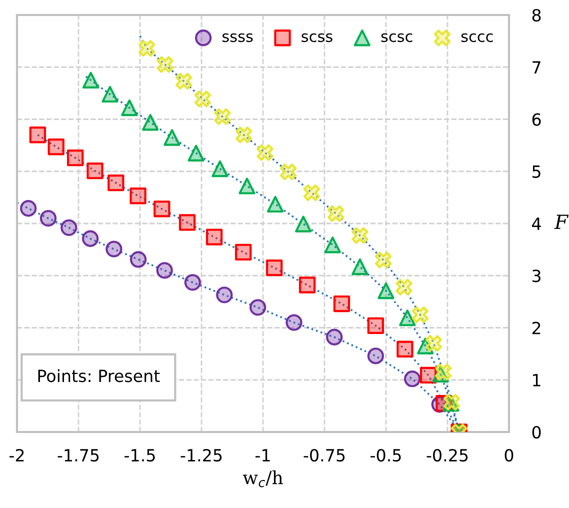 This screenshot has height=508, width=569. What do you see at coordinates (536, 432) in the screenshot?
I see `y-tick-label: 0` at bounding box center [536, 432].